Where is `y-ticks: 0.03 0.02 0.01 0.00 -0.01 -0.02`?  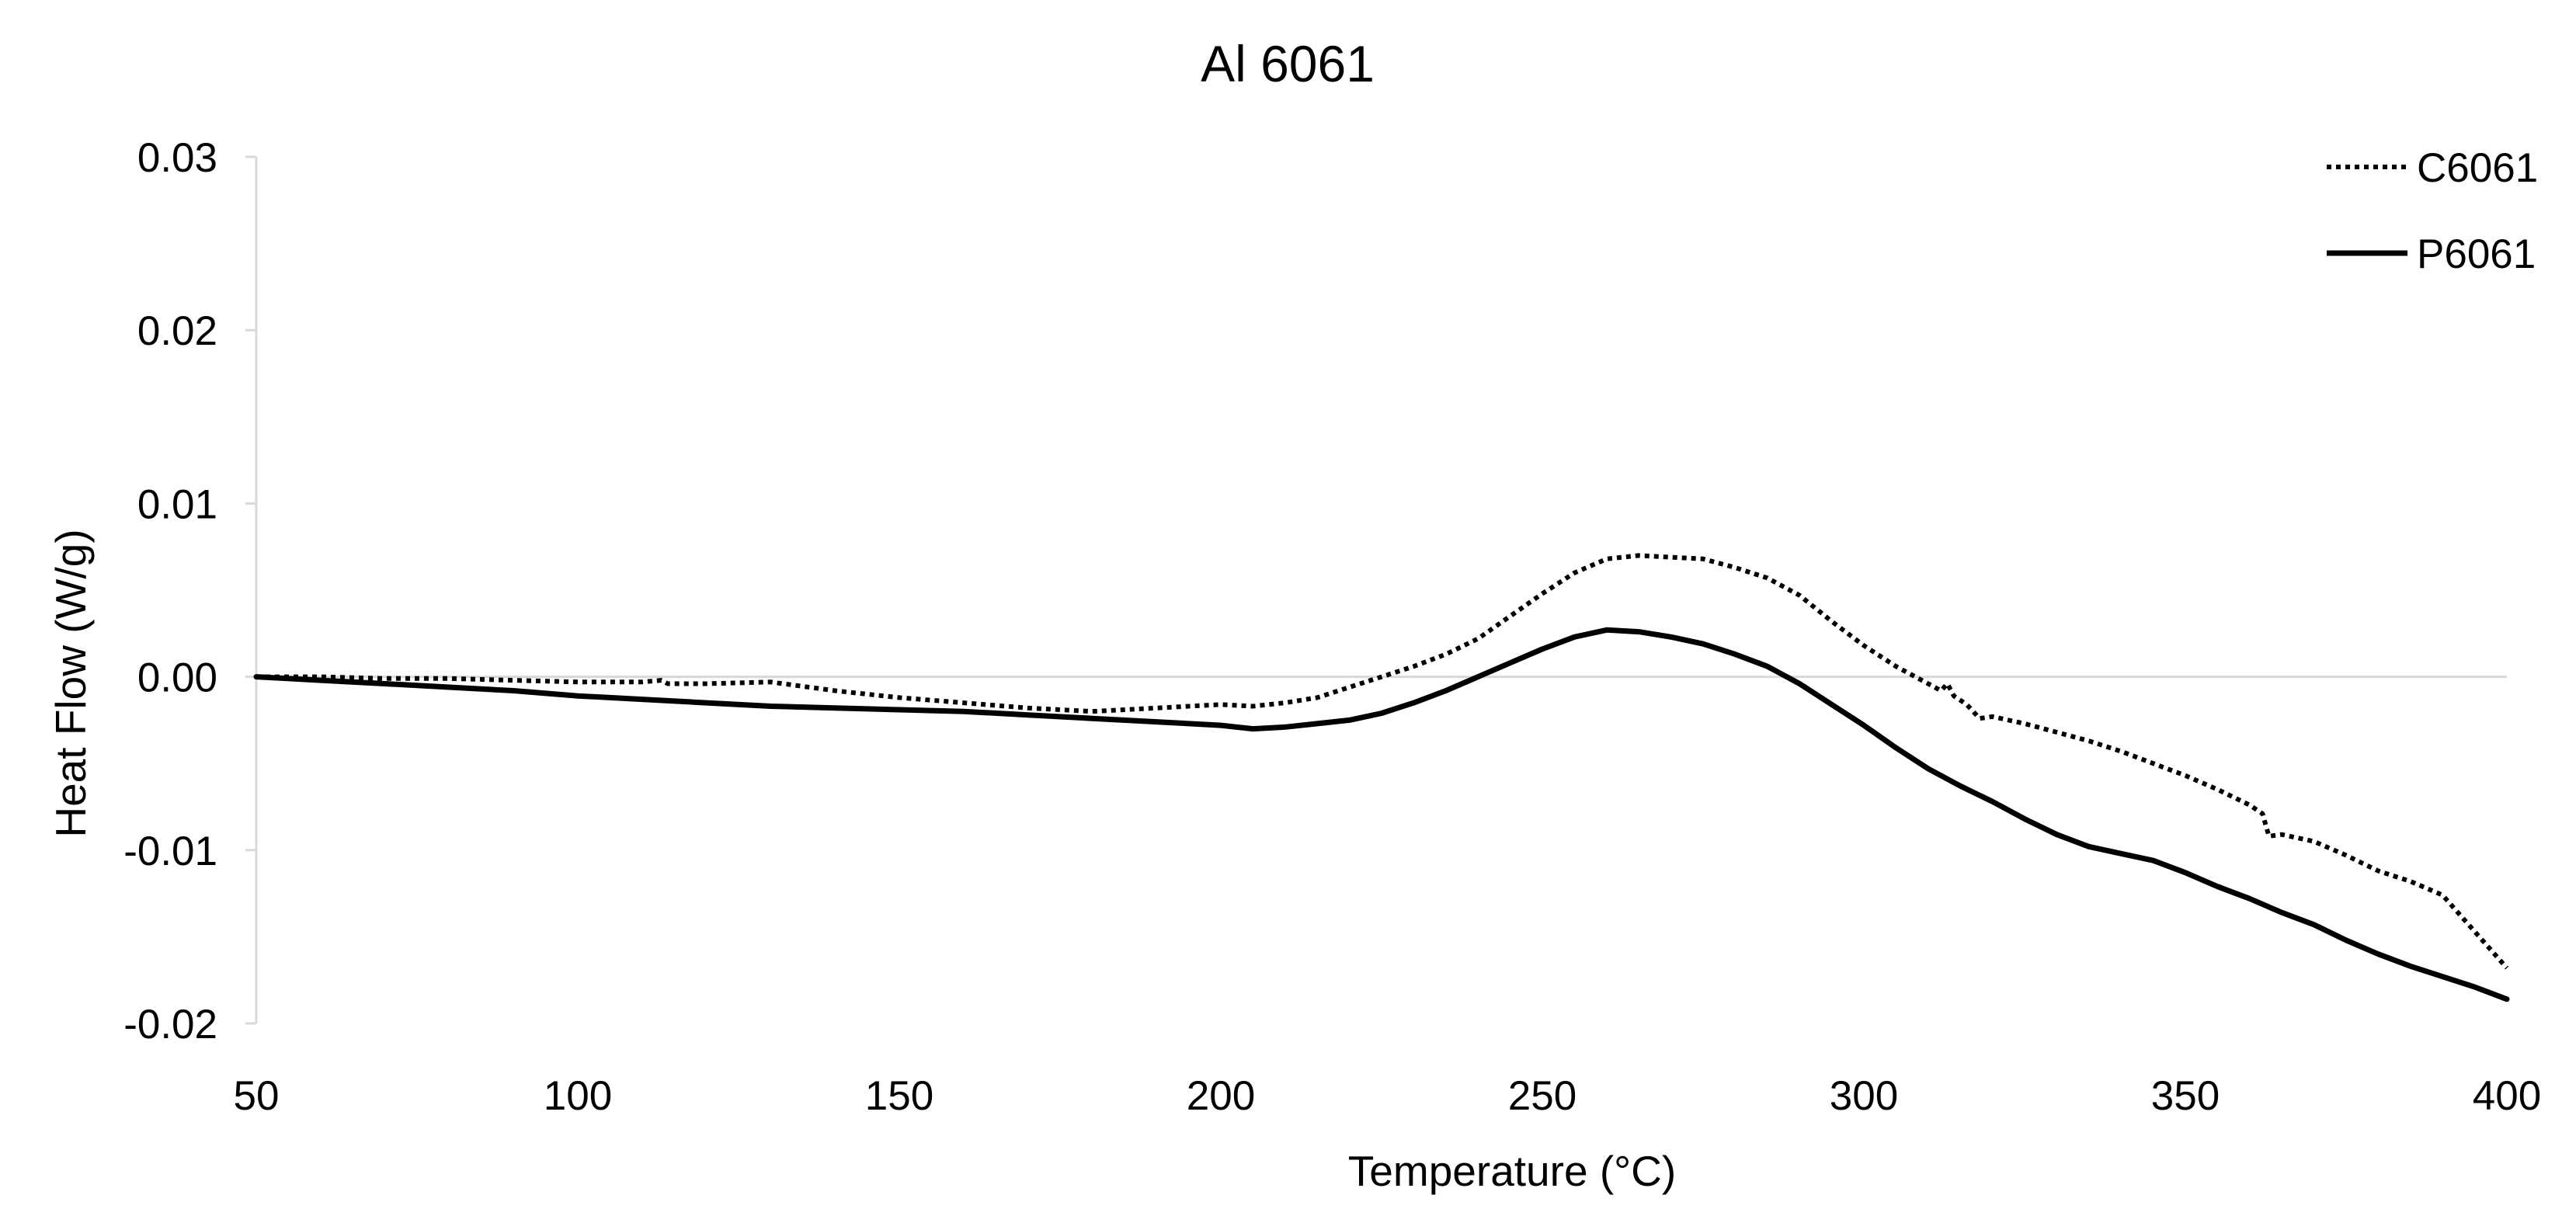 y-ticks: 0.03 0.02 0.01 0.00 -0.01 -0.02 is located at coordinates (189, 591).